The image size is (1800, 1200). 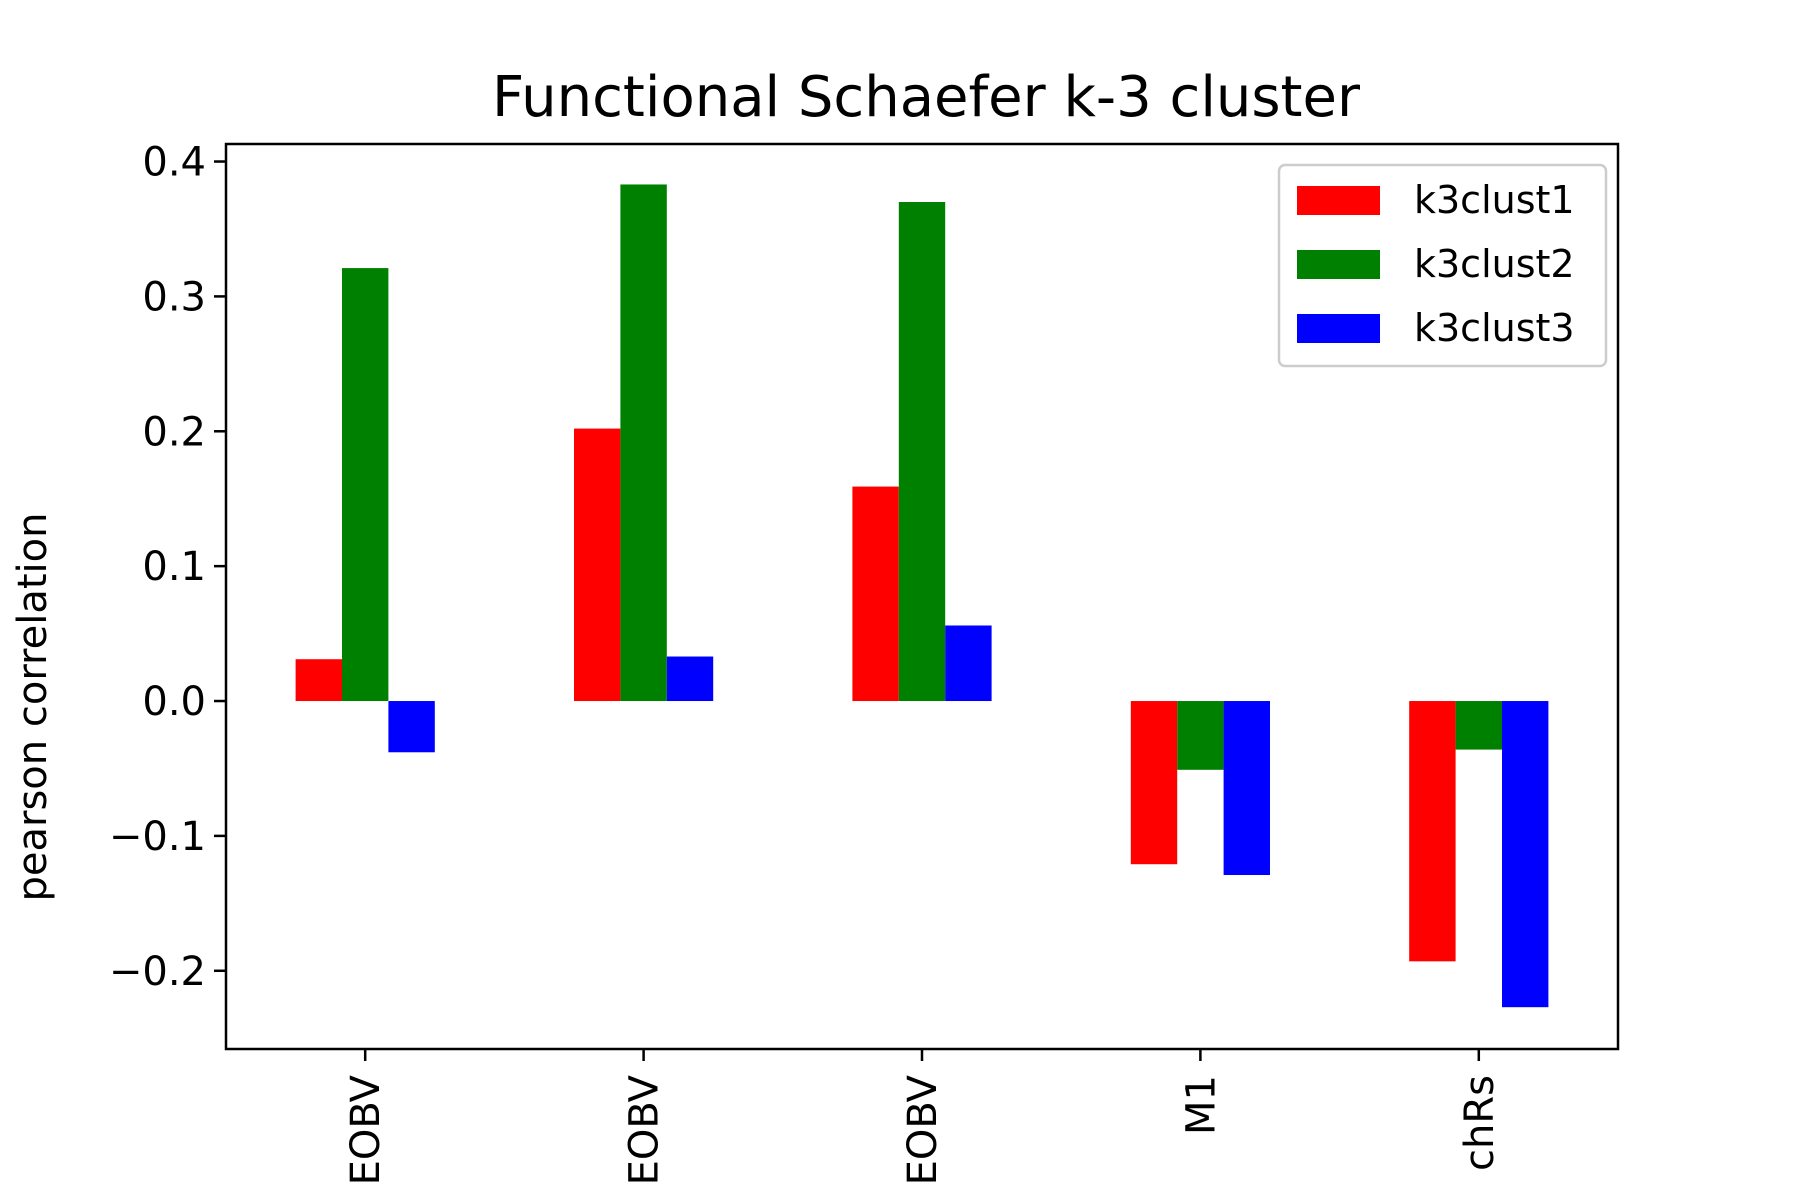 I want to click on legend-swatch-k3clust2, so click(x=1338, y=264).